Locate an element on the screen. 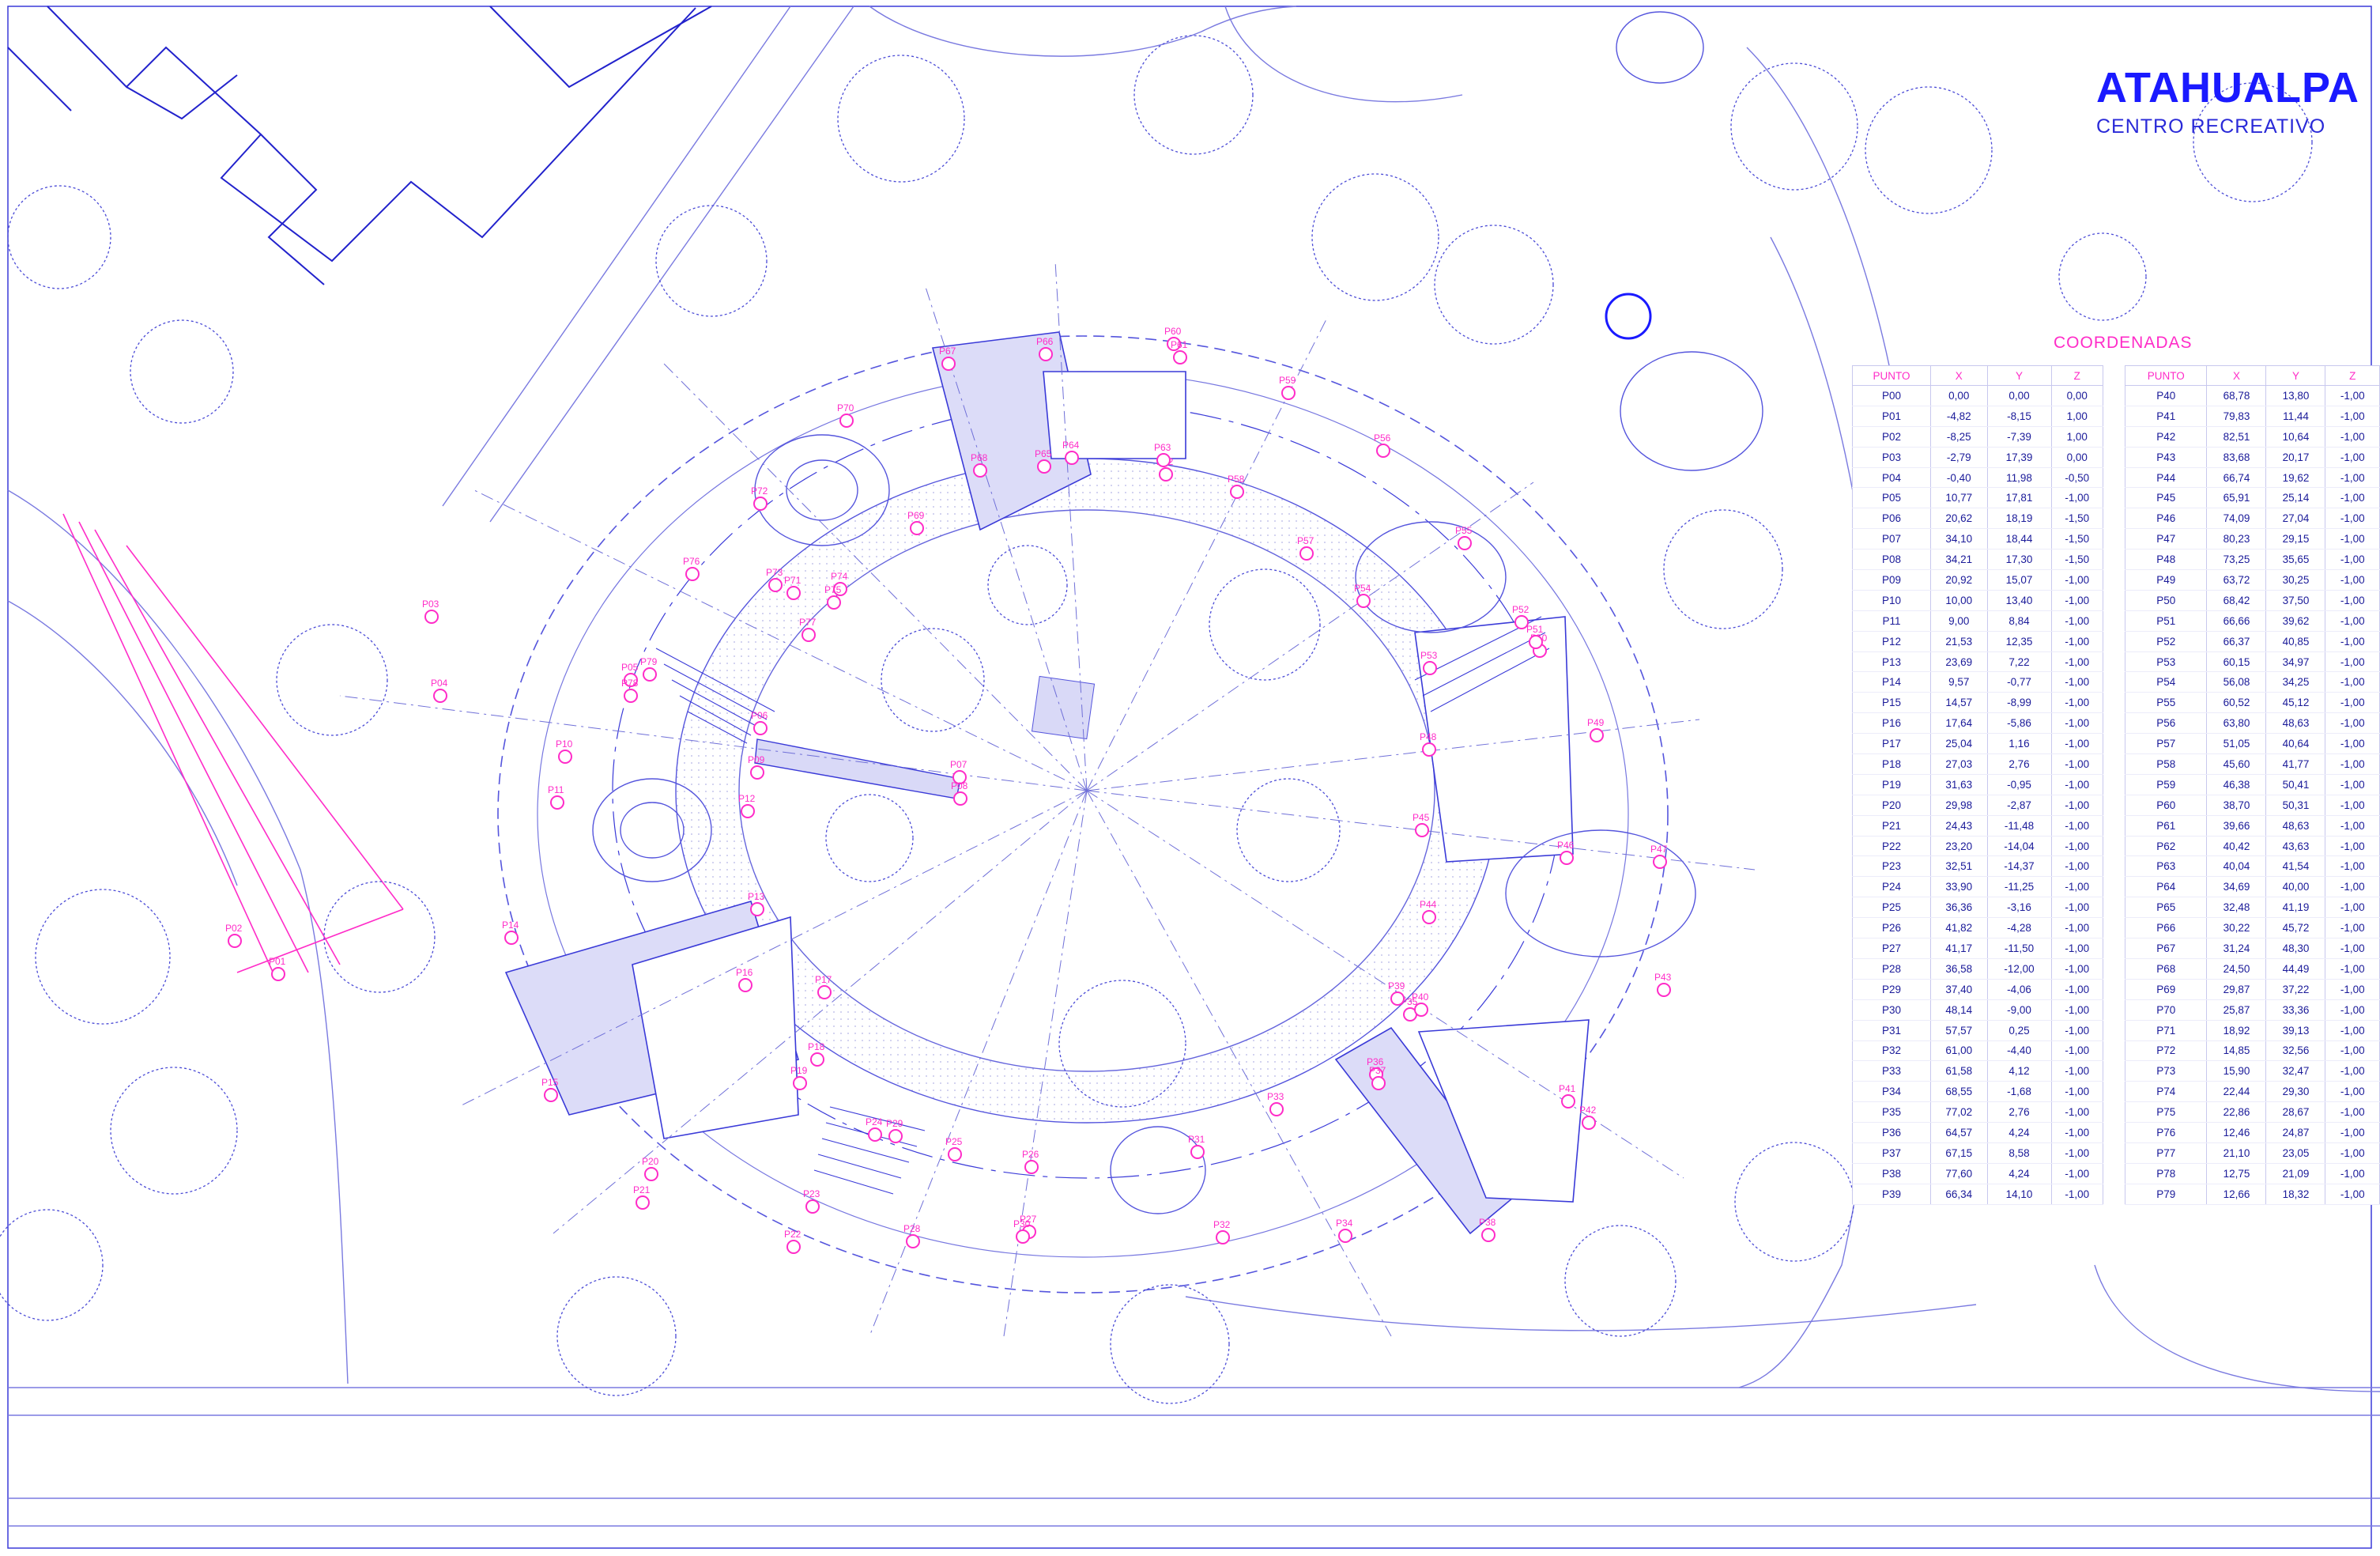 The image size is (2380, 1556). point-id: P02 is located at coordinates (1891, 437).